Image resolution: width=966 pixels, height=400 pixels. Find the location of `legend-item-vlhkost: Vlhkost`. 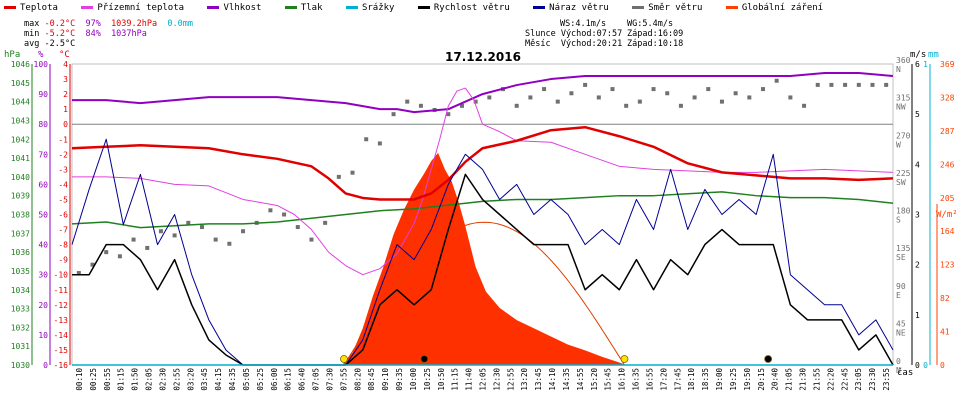

legend-item-vlhkost: Vlhkost is located at coordinates (234, 8).